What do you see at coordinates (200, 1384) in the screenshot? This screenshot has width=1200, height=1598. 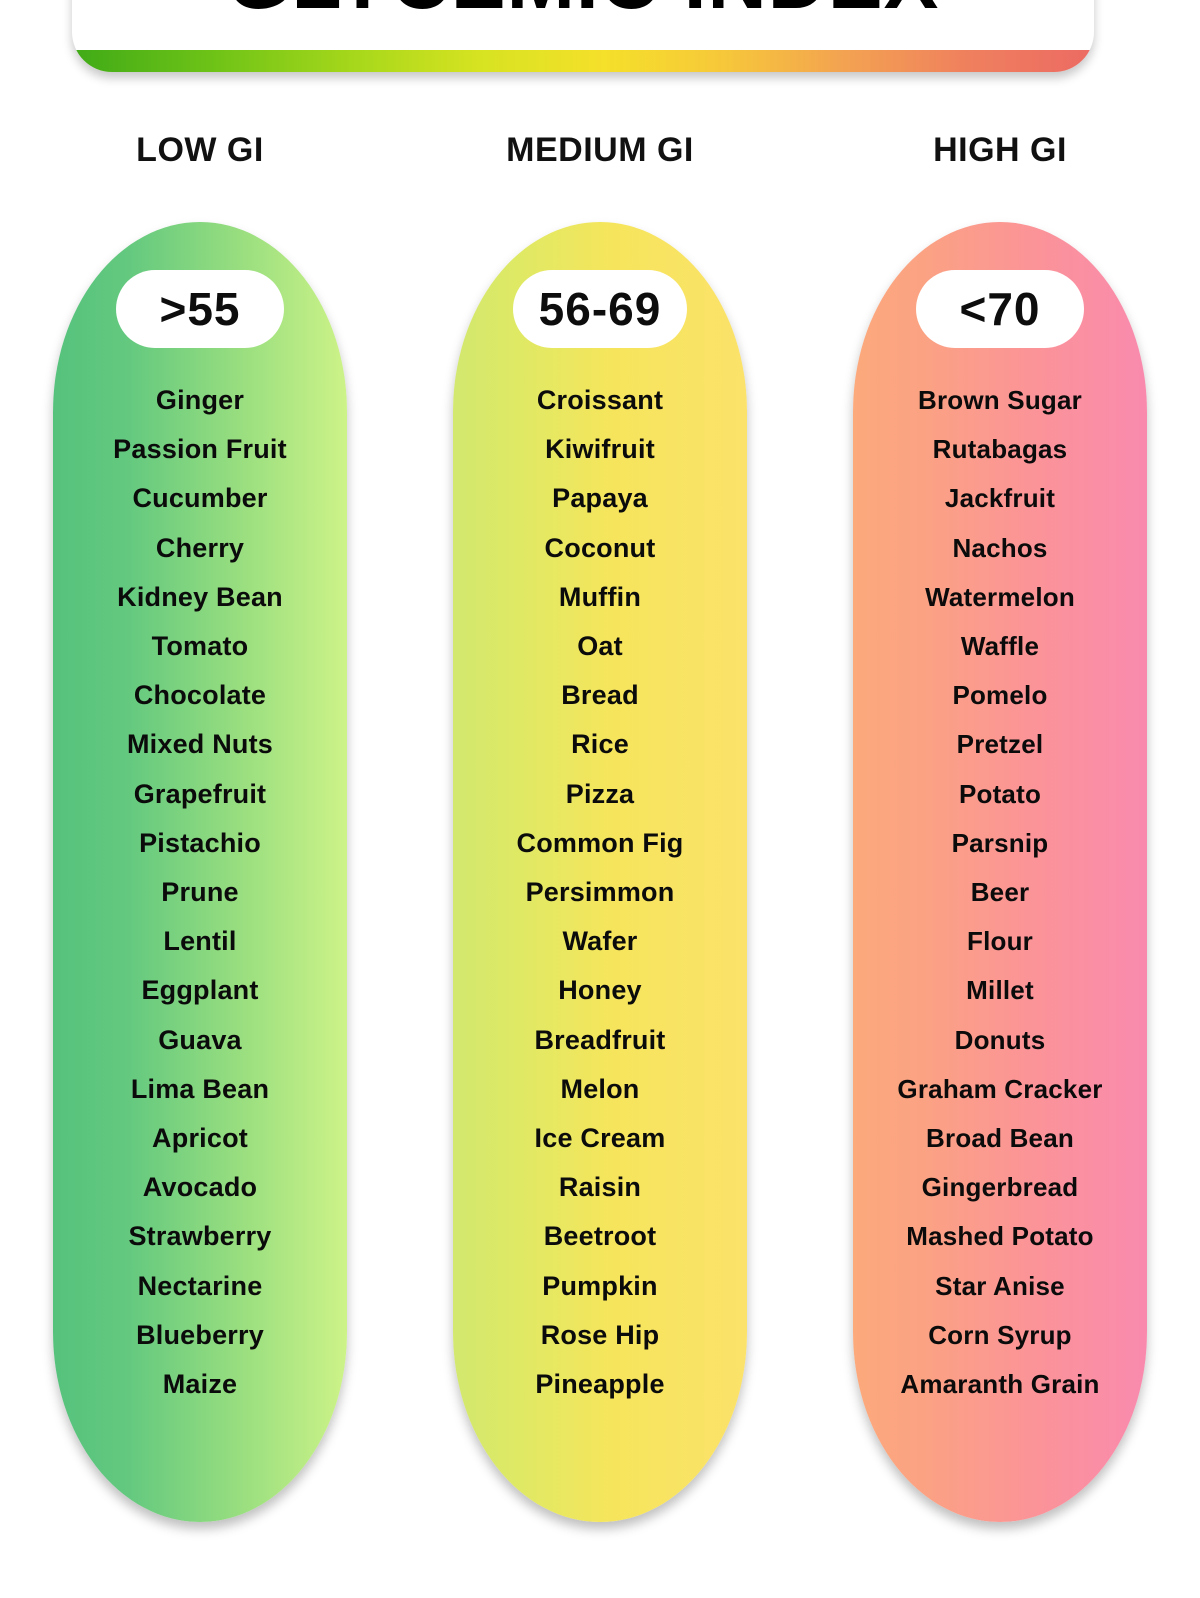 I see `food-item: Maize` at bounding box center [200, 1384].